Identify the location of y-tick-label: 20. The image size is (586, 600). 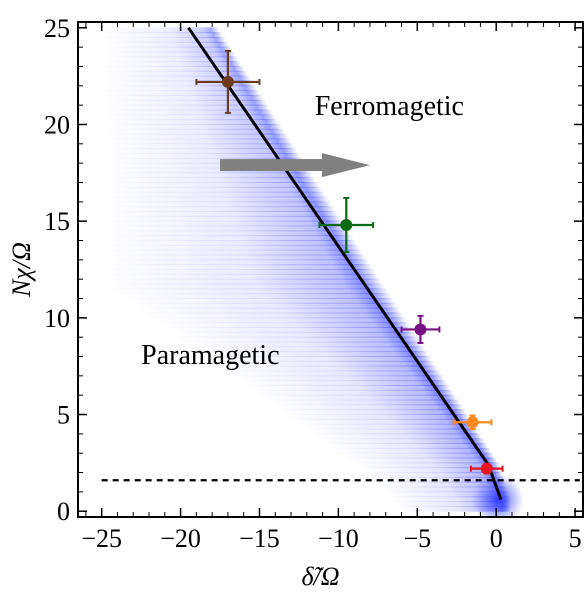
(57, 124).